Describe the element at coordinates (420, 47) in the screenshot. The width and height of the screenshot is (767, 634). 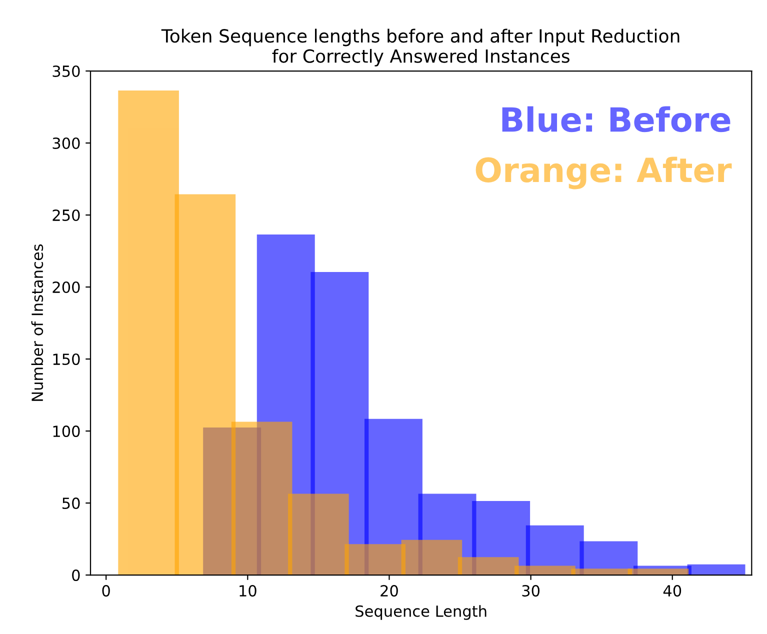
I see `chart-title: Token Sequence lengths before and after Input Reduction for Correctly Answered Instances` at that location.